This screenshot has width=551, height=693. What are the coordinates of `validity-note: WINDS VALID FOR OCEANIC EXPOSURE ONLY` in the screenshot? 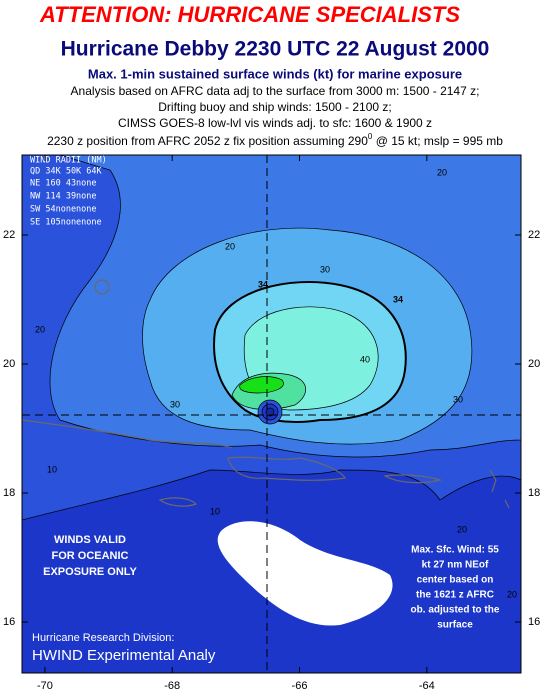 It's located at (90, 556).